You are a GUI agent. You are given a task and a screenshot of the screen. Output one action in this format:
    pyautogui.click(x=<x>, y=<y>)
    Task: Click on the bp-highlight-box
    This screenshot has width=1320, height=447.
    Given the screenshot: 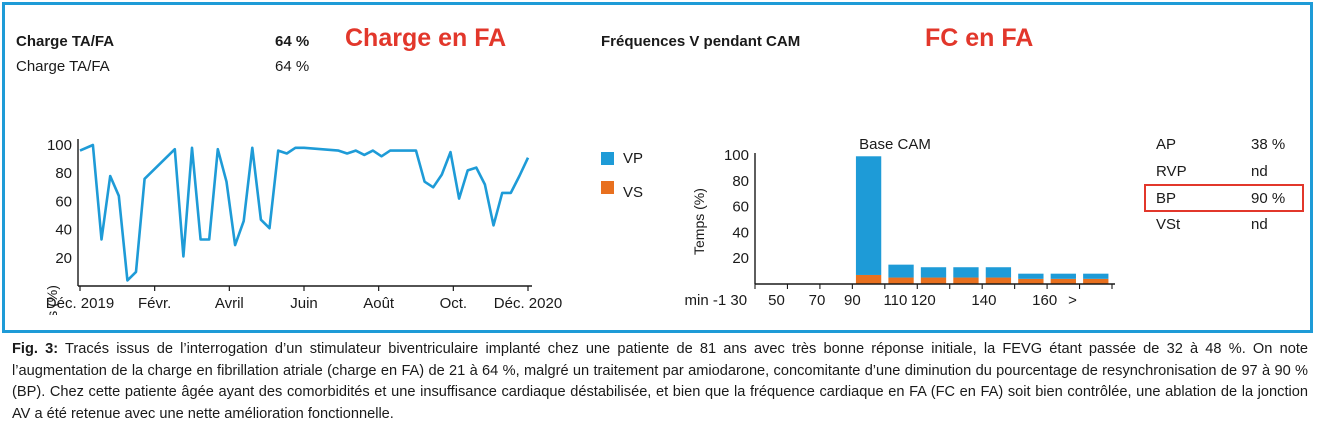 What is the action you would take?
    pyautogui.click(x=1224, y=198)
    